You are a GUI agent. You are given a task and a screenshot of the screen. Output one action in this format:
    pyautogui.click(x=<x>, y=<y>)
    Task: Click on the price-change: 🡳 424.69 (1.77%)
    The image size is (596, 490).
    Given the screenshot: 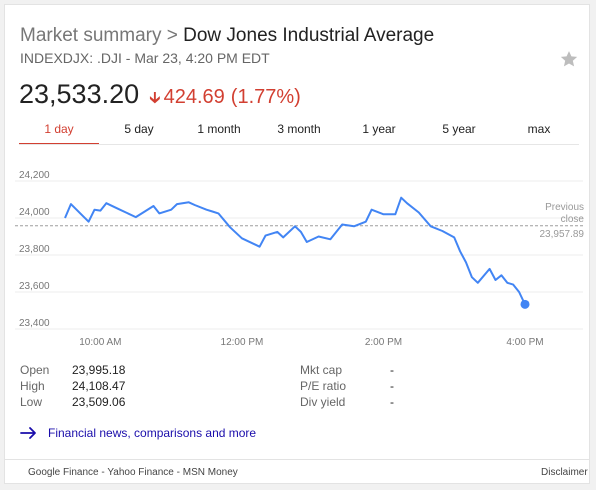 What is the action you would take?
    pyautogui.click(x=225, y=100)
    